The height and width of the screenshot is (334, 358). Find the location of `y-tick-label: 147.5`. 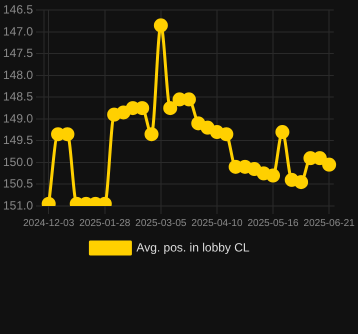

y-tick-label: 147.5 is located at coordinates (18, 53).